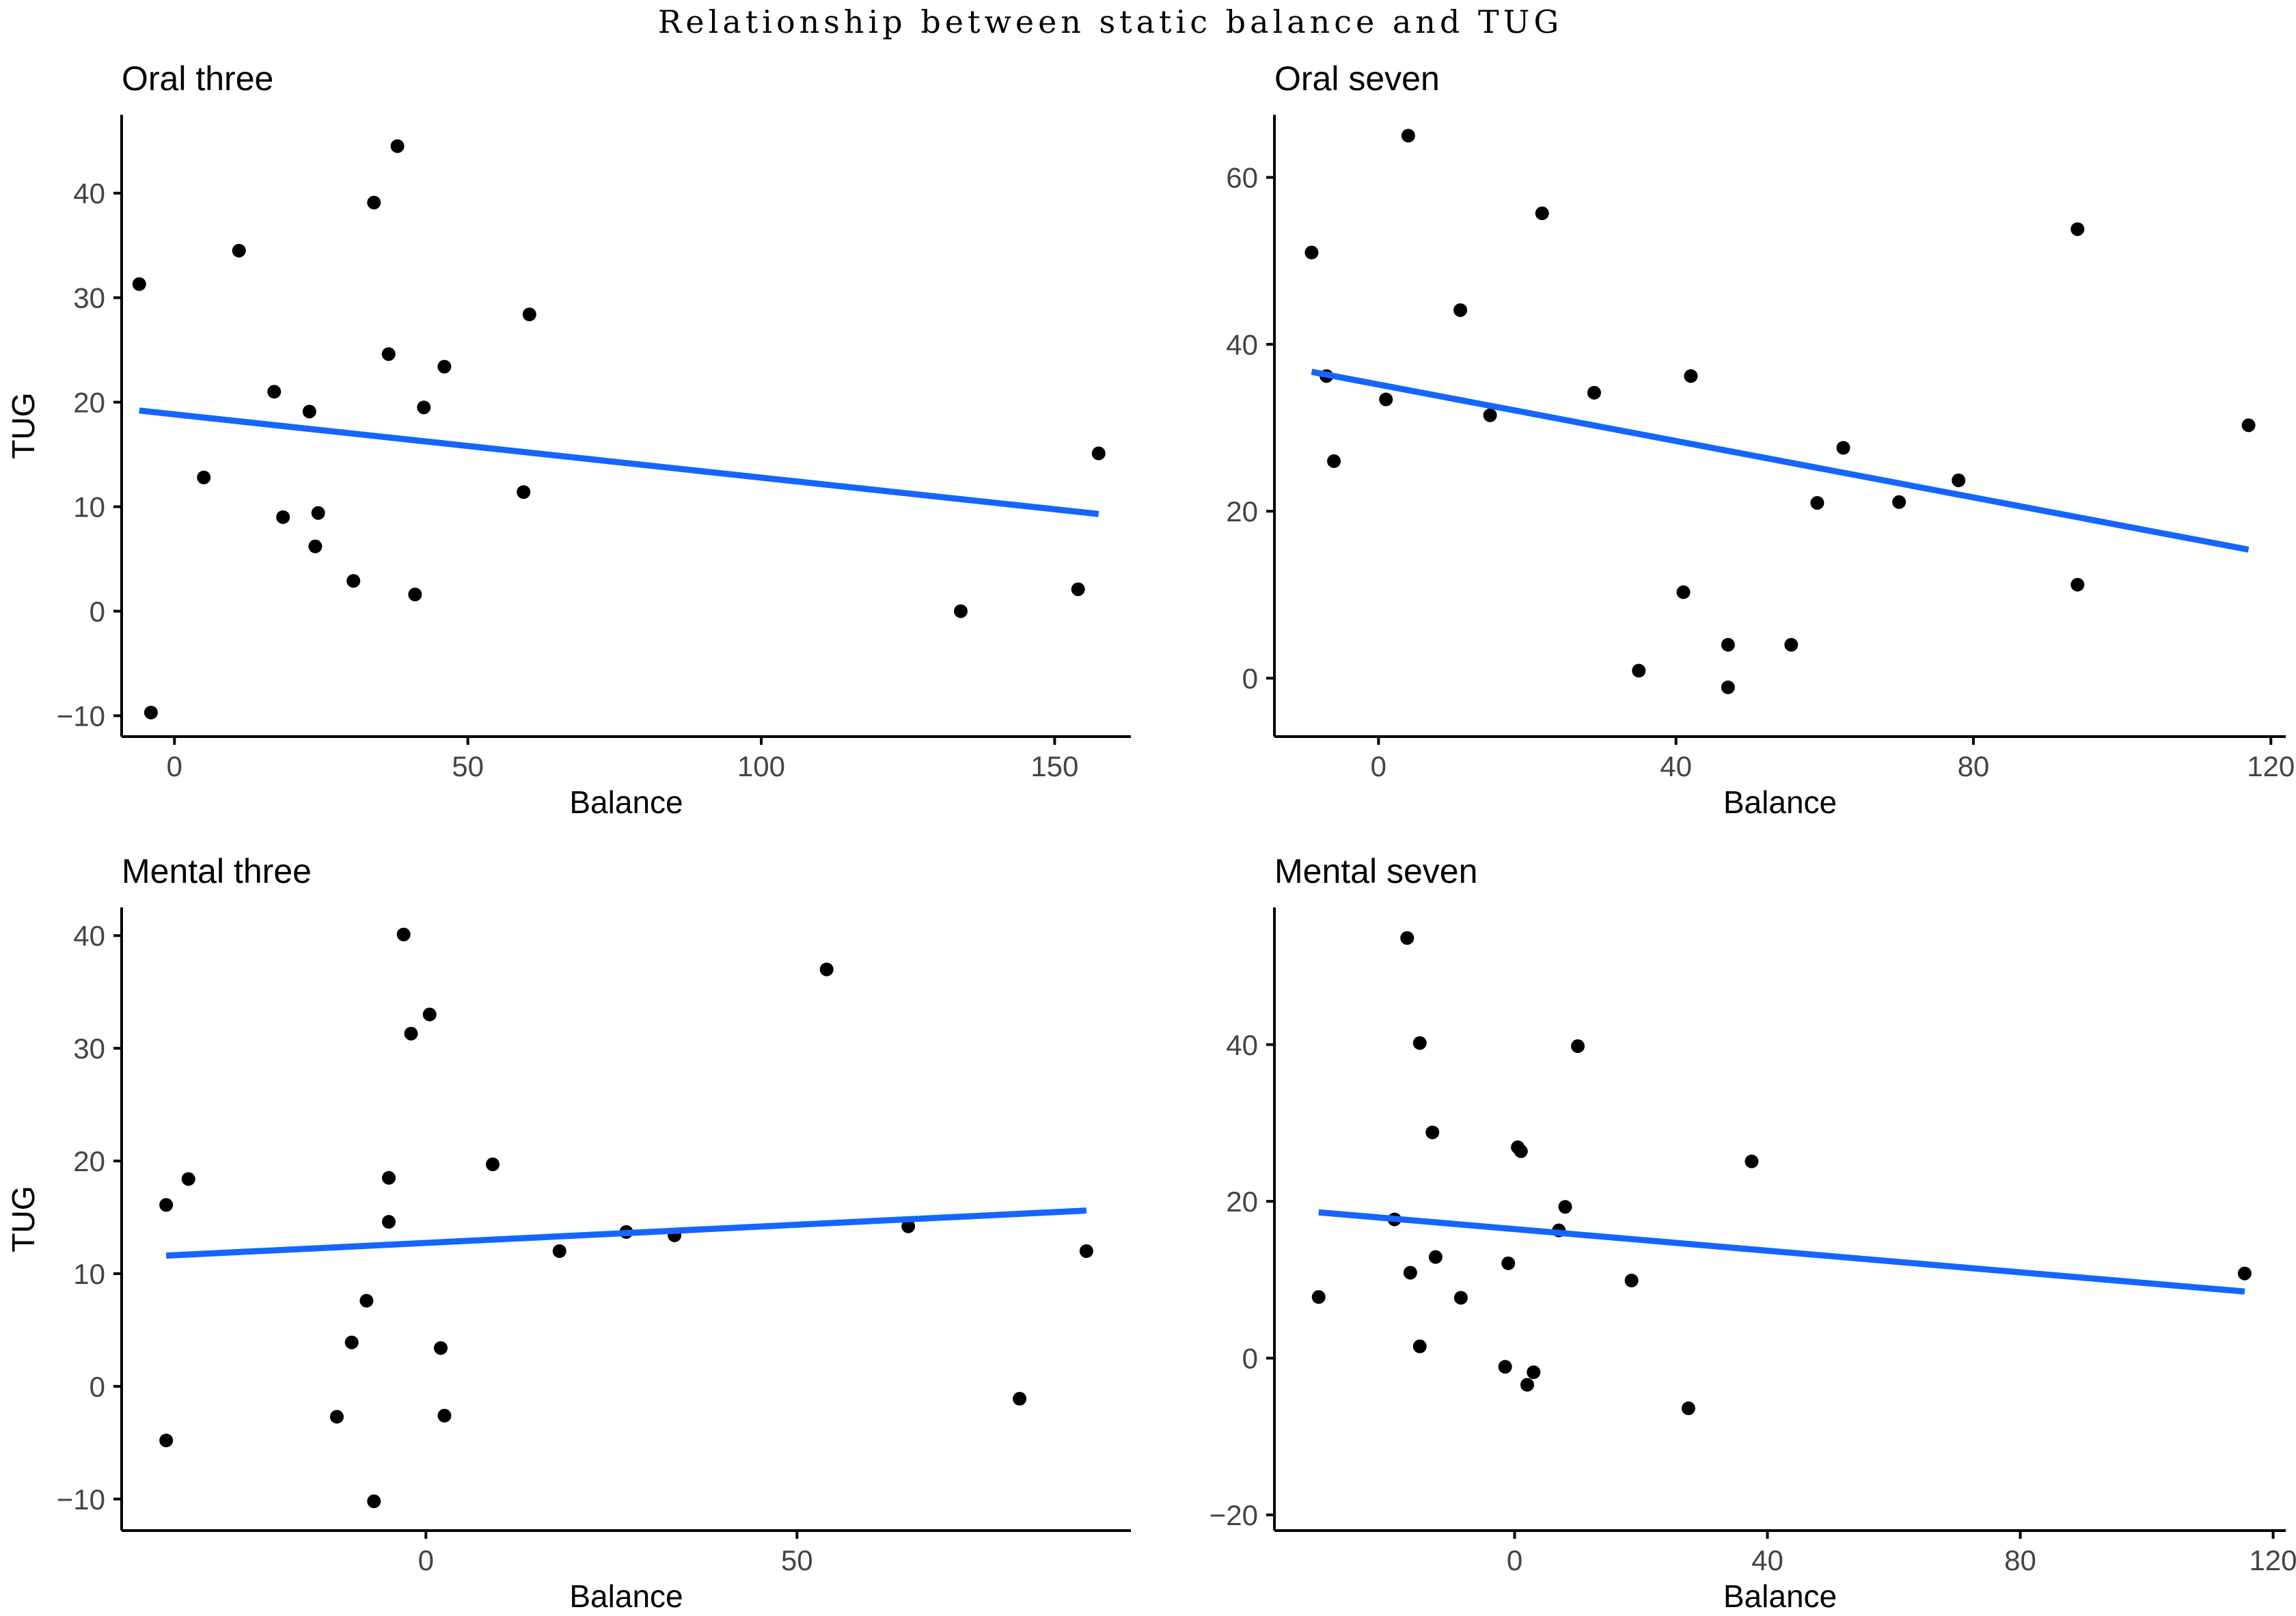  I want to click on y-tick-label: 60, so click(1242, 178).